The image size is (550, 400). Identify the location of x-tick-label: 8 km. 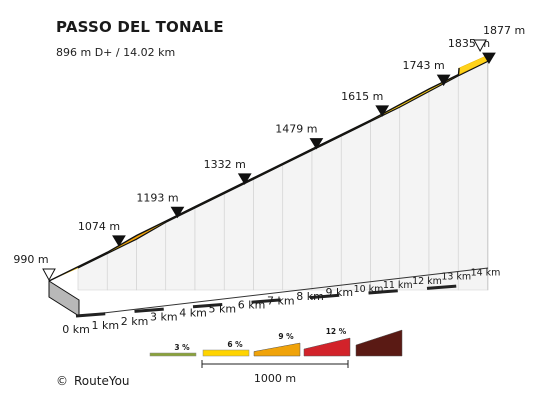
(310, 296).